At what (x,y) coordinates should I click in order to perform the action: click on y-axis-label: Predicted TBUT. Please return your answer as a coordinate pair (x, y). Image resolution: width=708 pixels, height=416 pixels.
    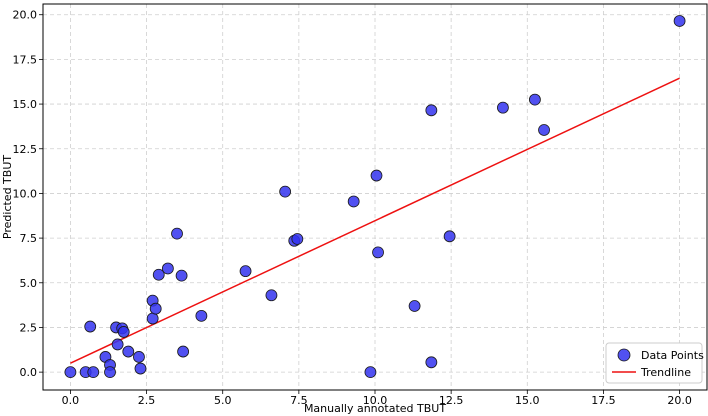
    Looking at the image, I should click on (7, 197).